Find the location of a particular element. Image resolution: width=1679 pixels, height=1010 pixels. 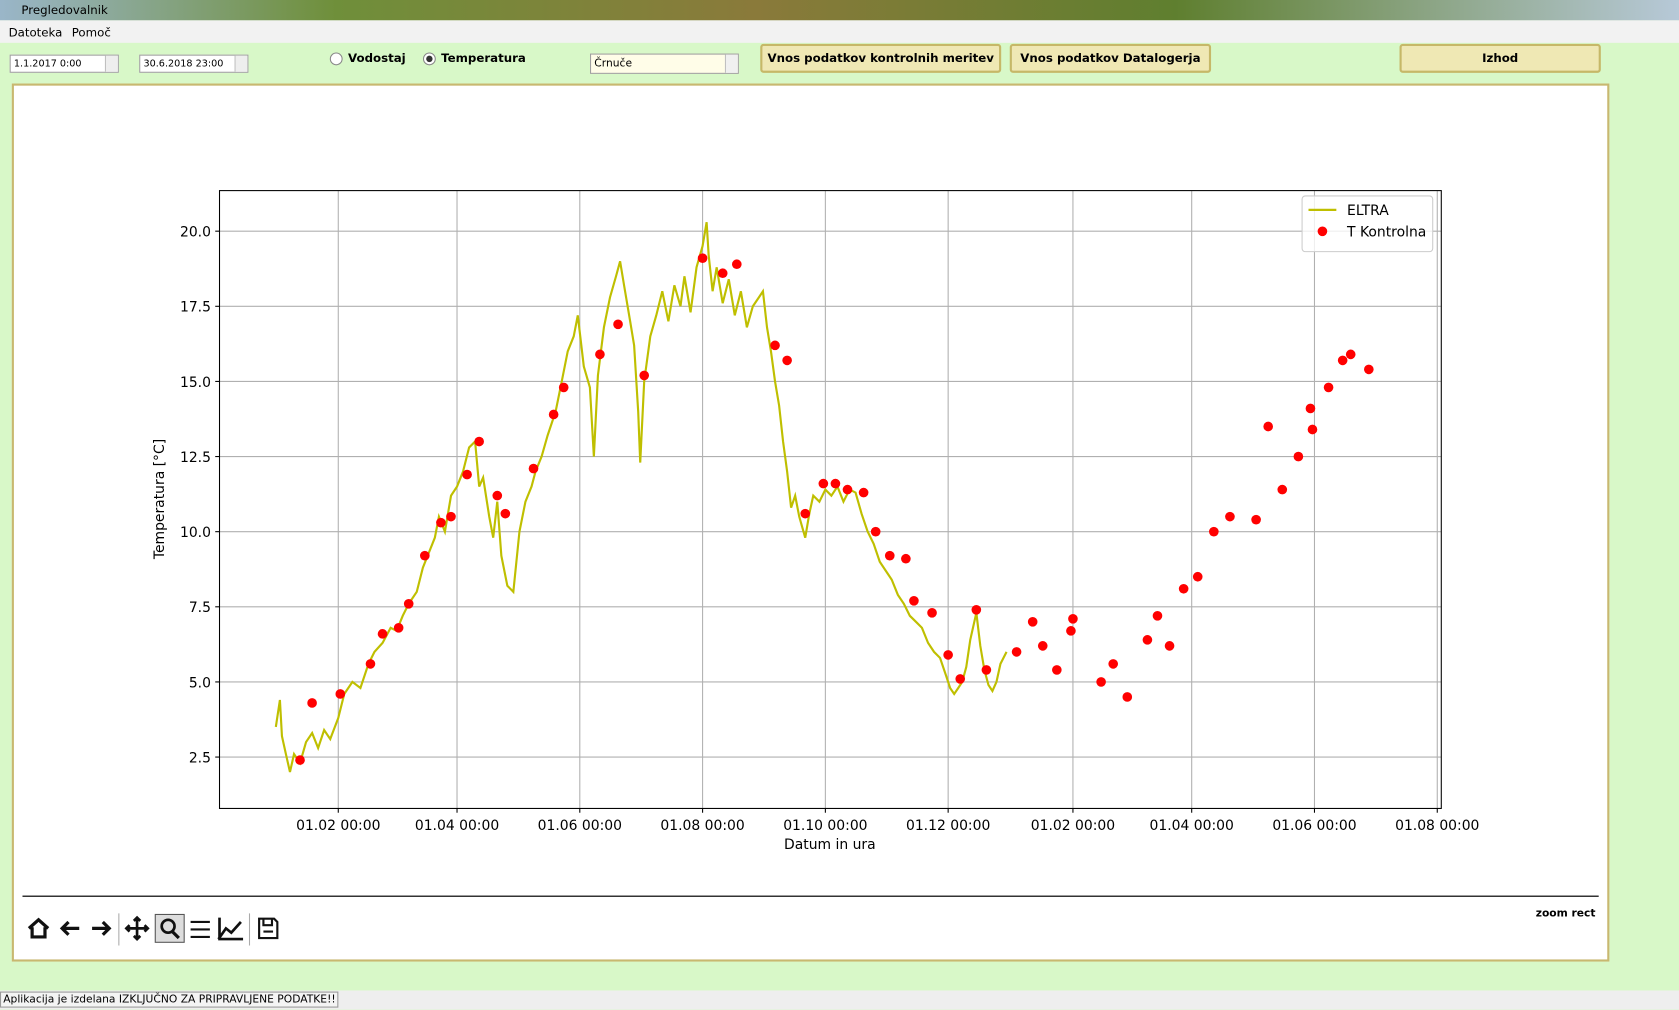

y-tick-label: 20.0 is located at coordinates (195, 233).